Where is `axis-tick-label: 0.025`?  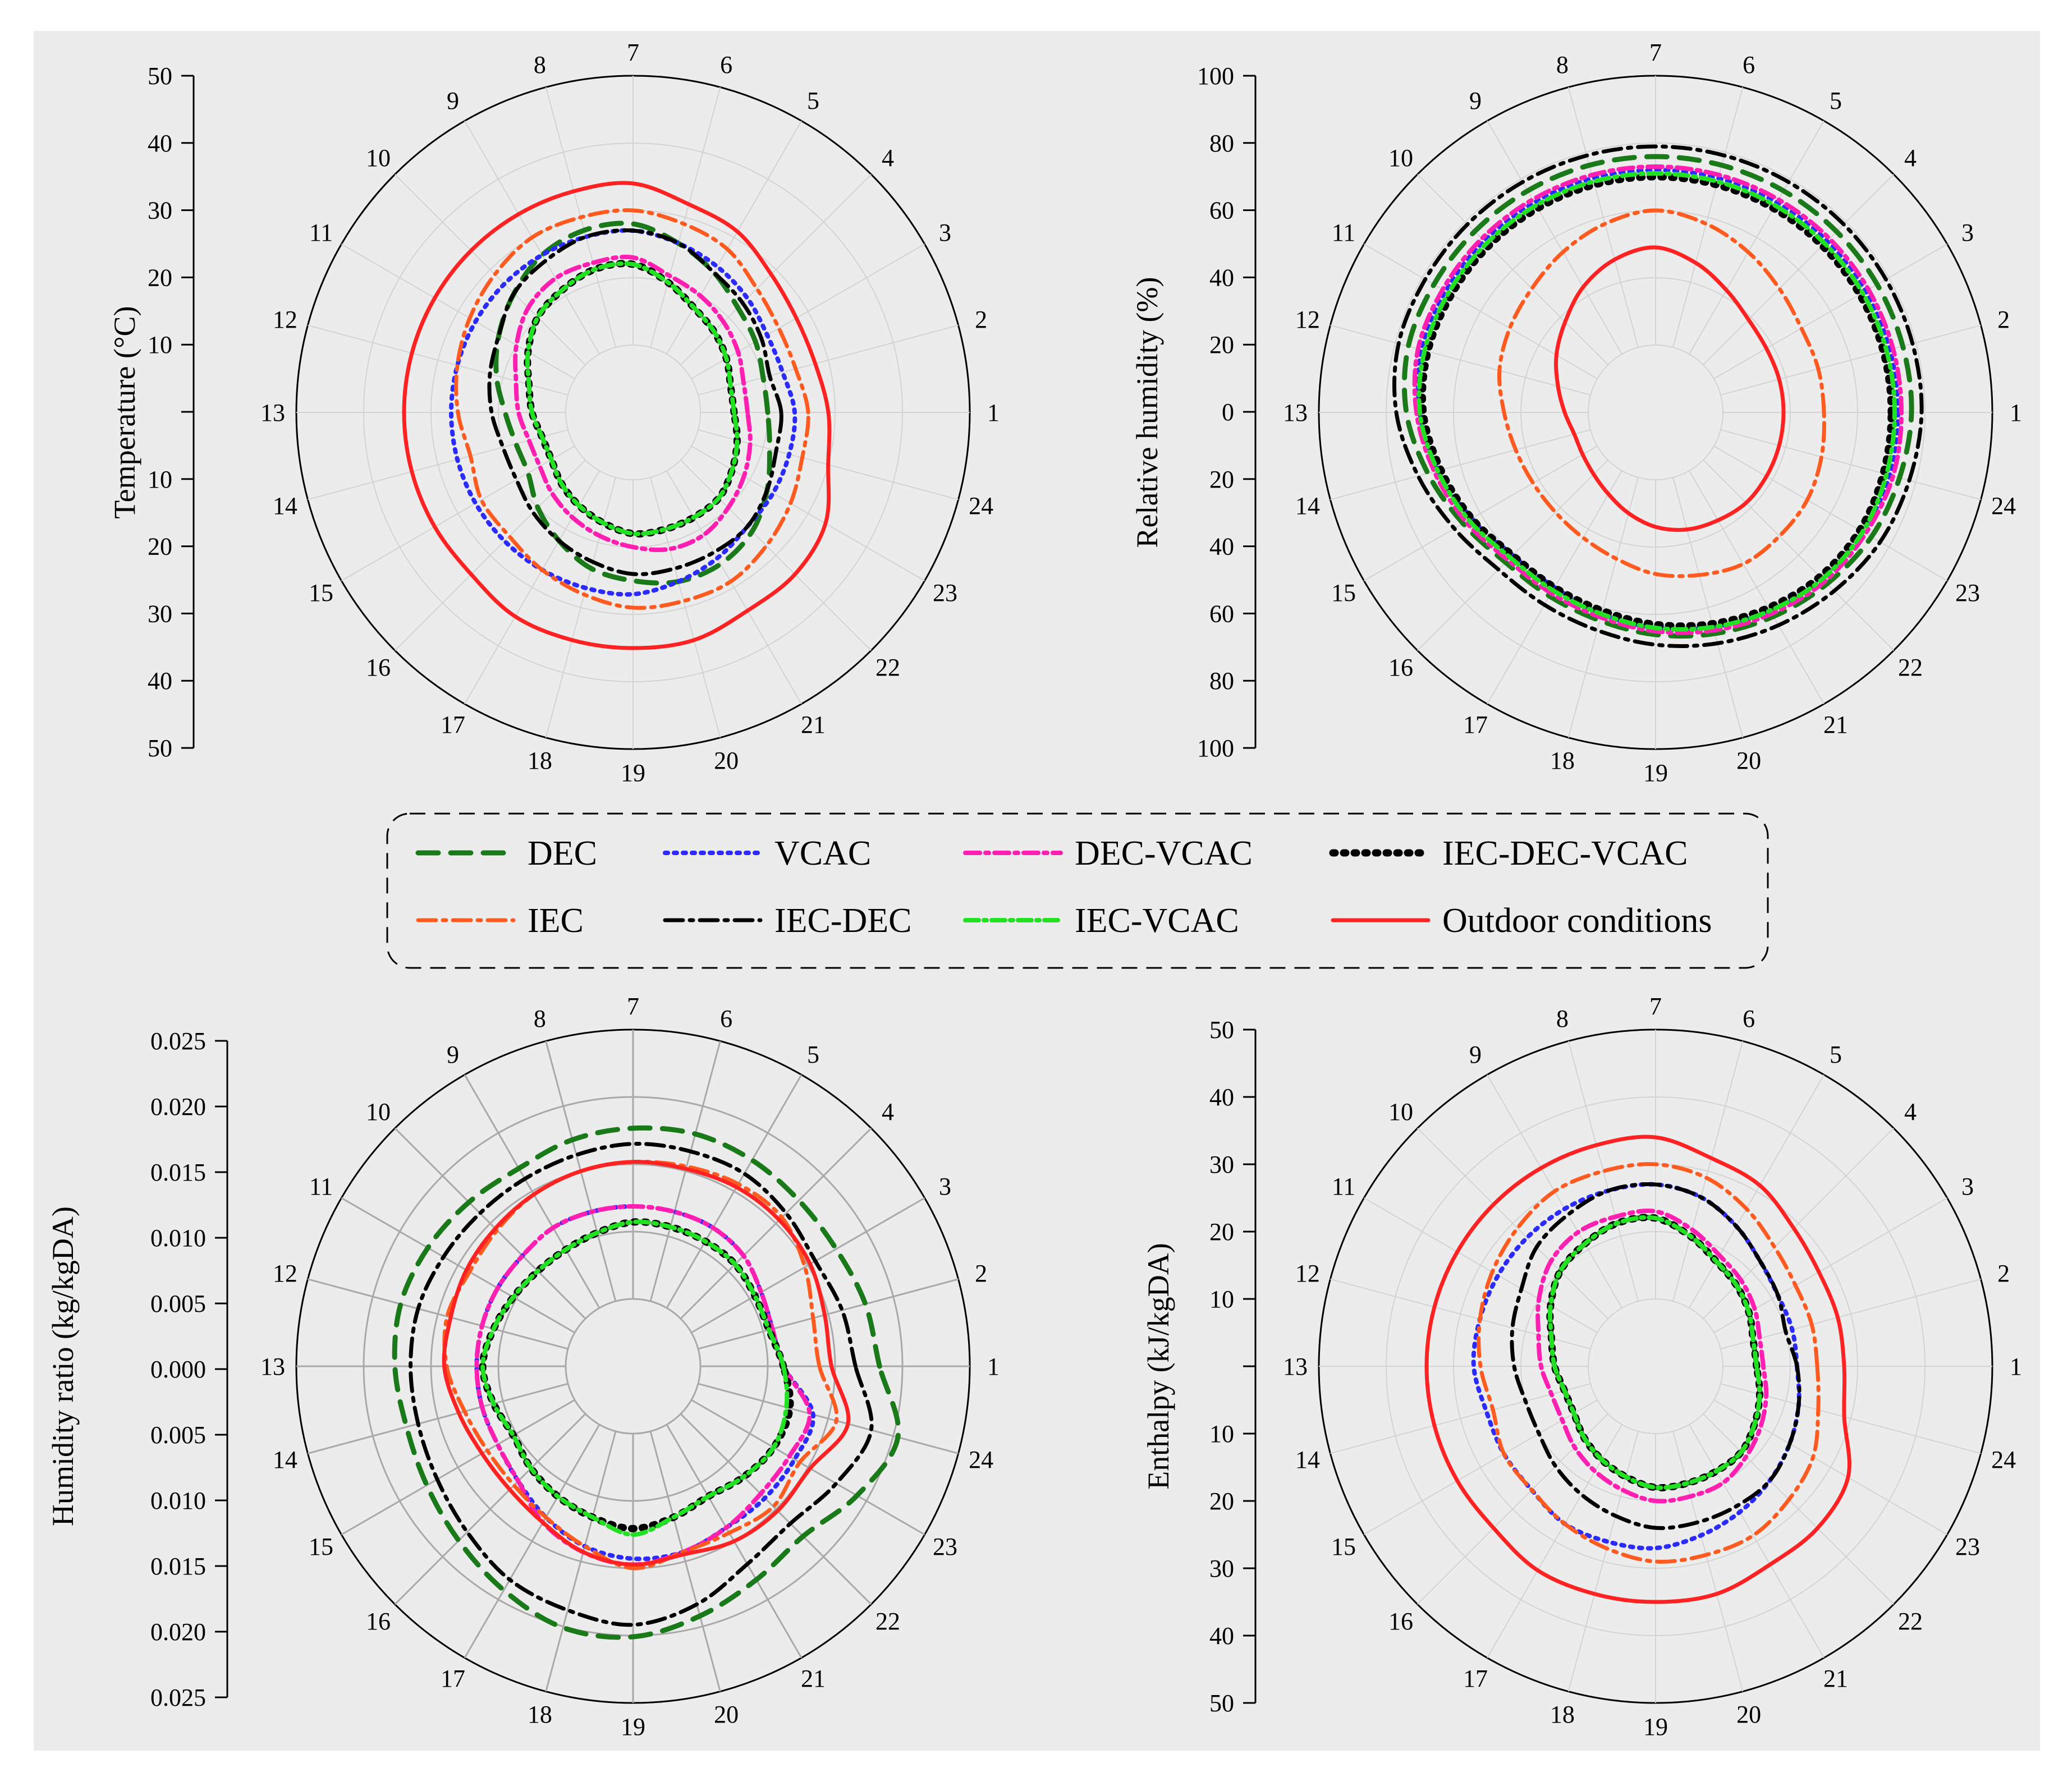 axis-tick-label: 0.025 is located at coordinates (178, 1041).